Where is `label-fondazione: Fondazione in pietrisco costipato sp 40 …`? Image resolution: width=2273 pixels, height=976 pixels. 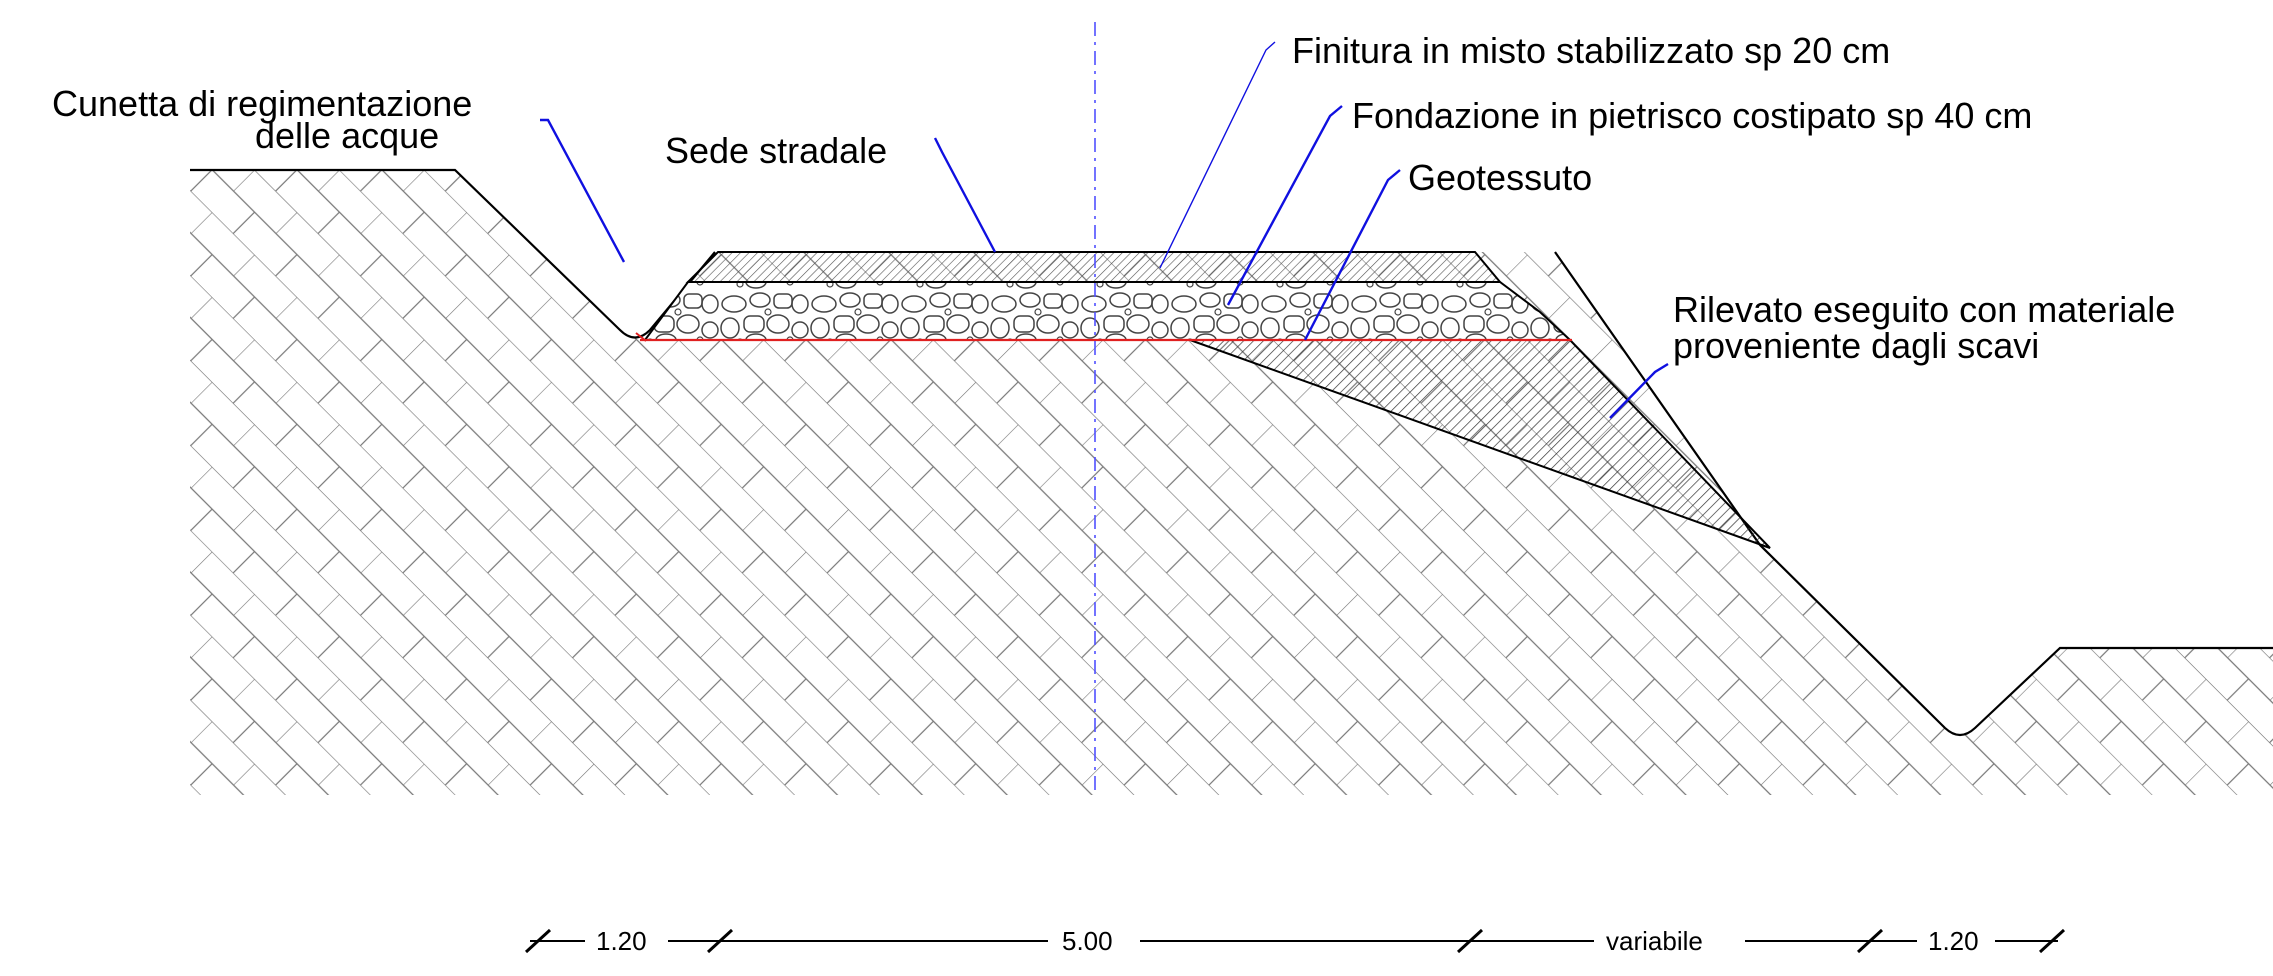 label-fondazione: Fondazione in pietrisco costipato sp 40 … is located at coordinates (1692, 115).